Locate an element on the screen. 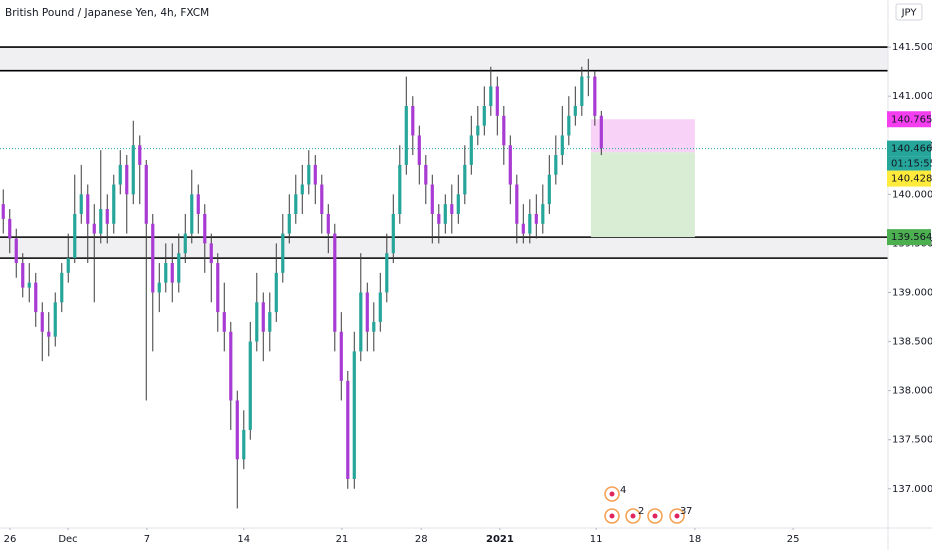 The width and height of the screenshot is (932, 550). event-count: 7 is located at coordinates (689, 511).